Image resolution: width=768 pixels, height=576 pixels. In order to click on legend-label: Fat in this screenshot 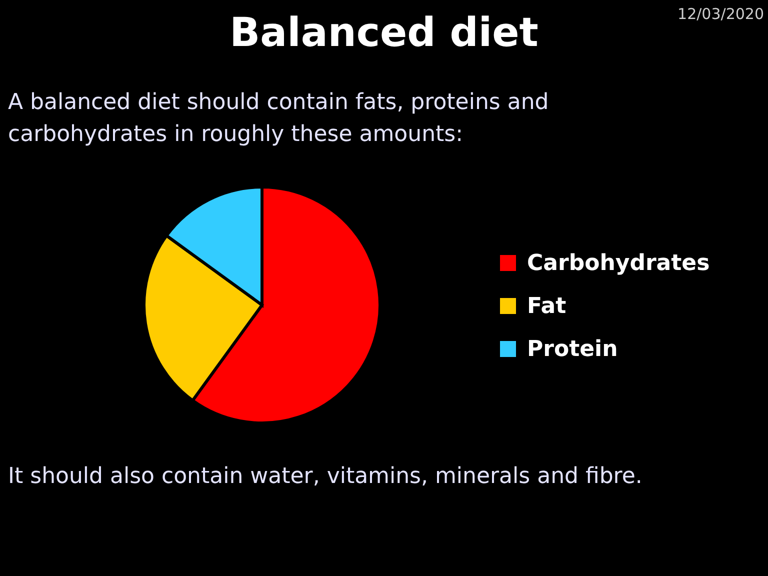, I will do `click(547, 306)`.